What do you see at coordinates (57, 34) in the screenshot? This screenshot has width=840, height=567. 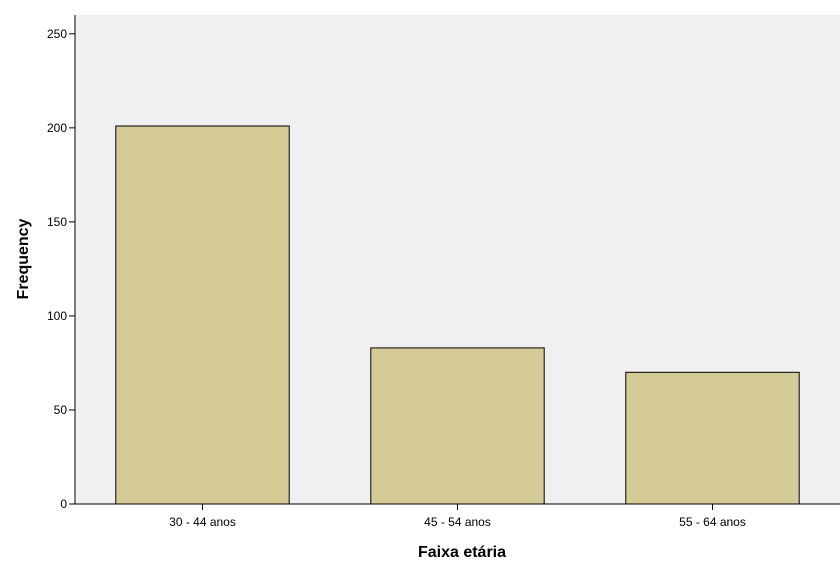 I see `y-tick-label: 250` at bounding box center [57, 34].